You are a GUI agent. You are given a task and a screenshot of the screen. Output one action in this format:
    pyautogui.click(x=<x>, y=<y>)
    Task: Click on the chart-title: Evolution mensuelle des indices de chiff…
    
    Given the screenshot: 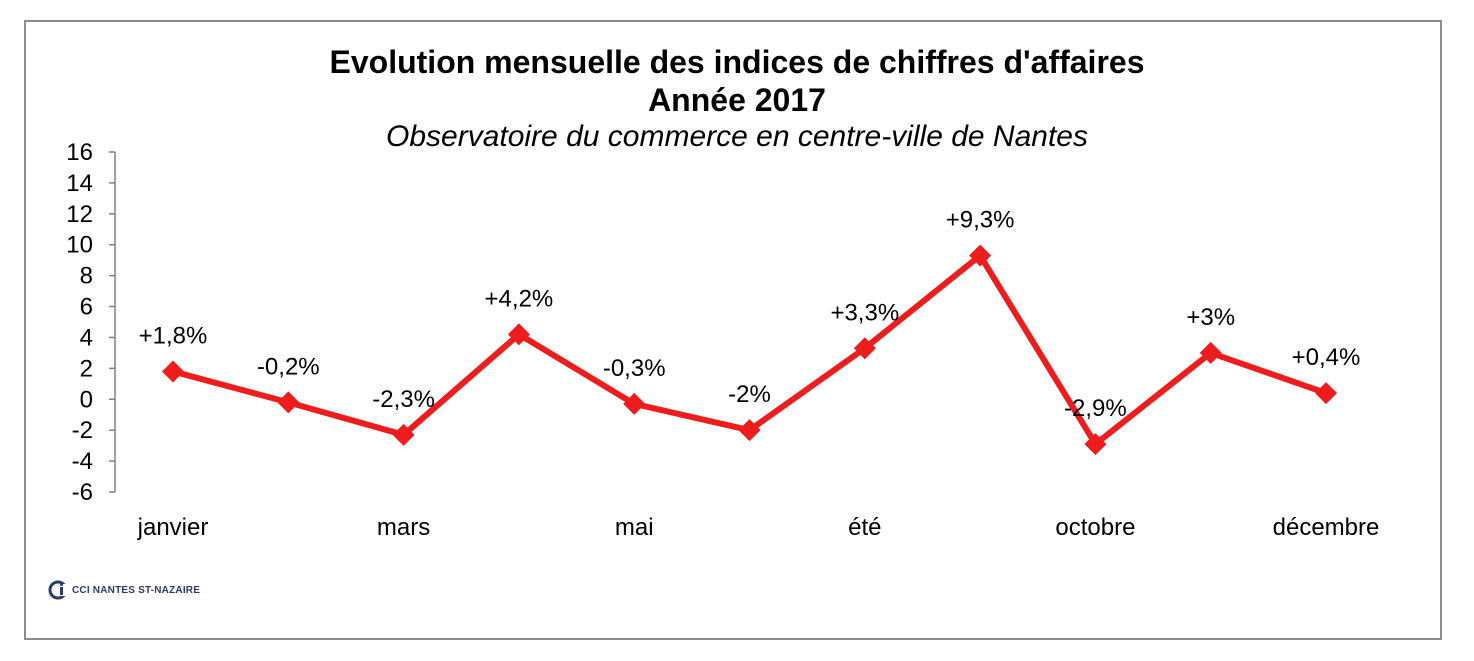 What is the action you would take?
    pyautogui.click(x=737, y=62)
    